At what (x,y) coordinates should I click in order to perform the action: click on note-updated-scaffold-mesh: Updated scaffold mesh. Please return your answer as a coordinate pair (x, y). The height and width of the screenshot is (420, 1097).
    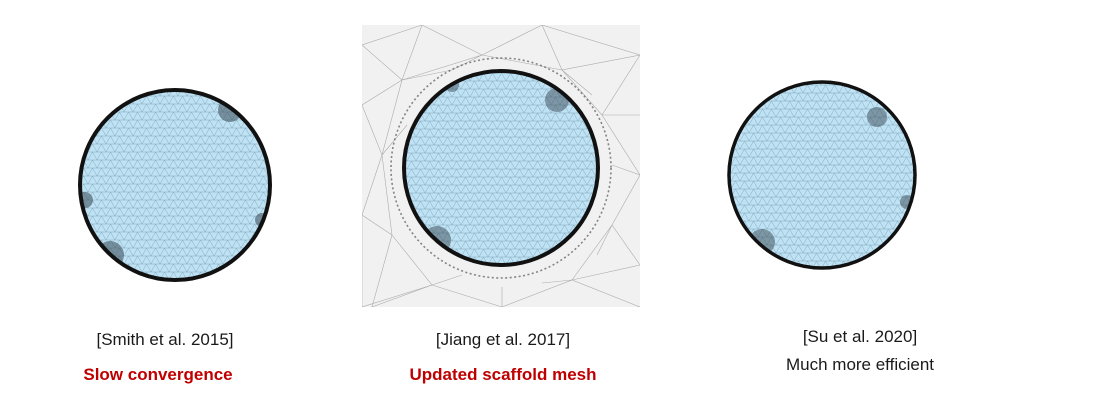
    Looking at the image, I should click on (503, 374).